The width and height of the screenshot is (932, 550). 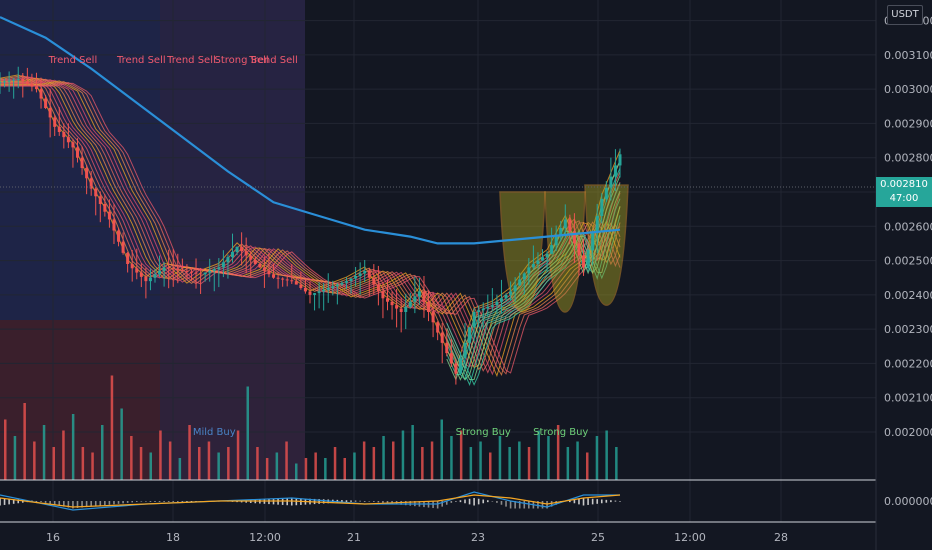 I want to click on time-axis: 16 18 12:00 21 23 25 12:00 28, so click(x=417, y=537).